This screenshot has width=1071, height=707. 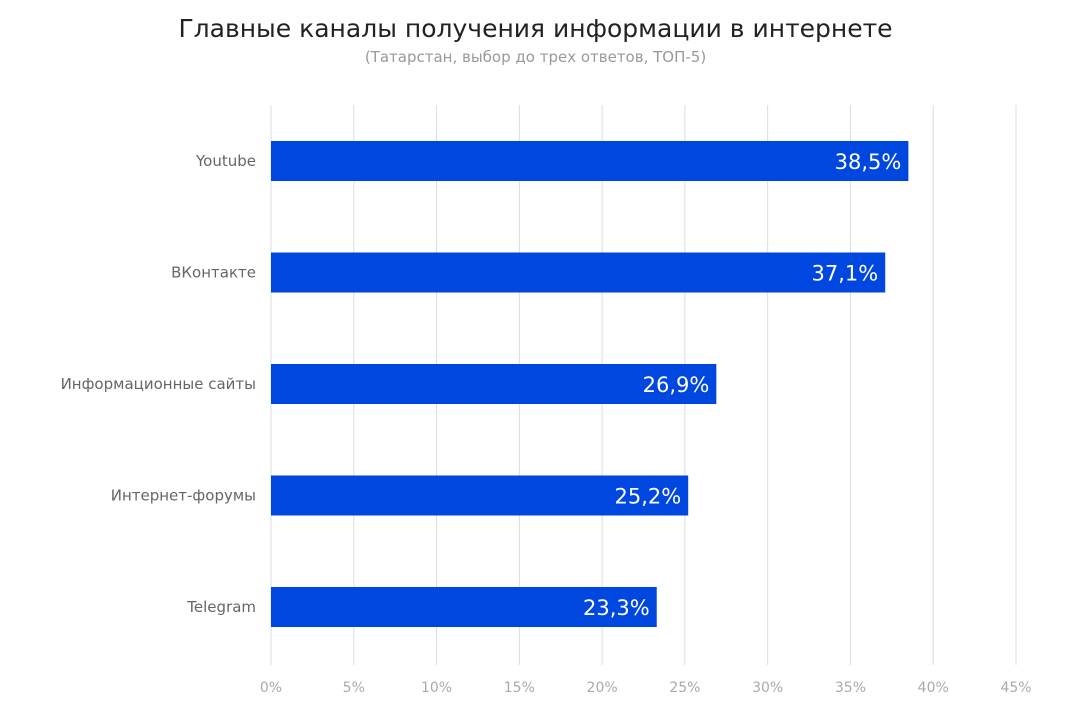 What do you see at coordinates (271, 688) in the screenshot?
I see `x-tick-label: 0%` at bounding box center [271, 688].